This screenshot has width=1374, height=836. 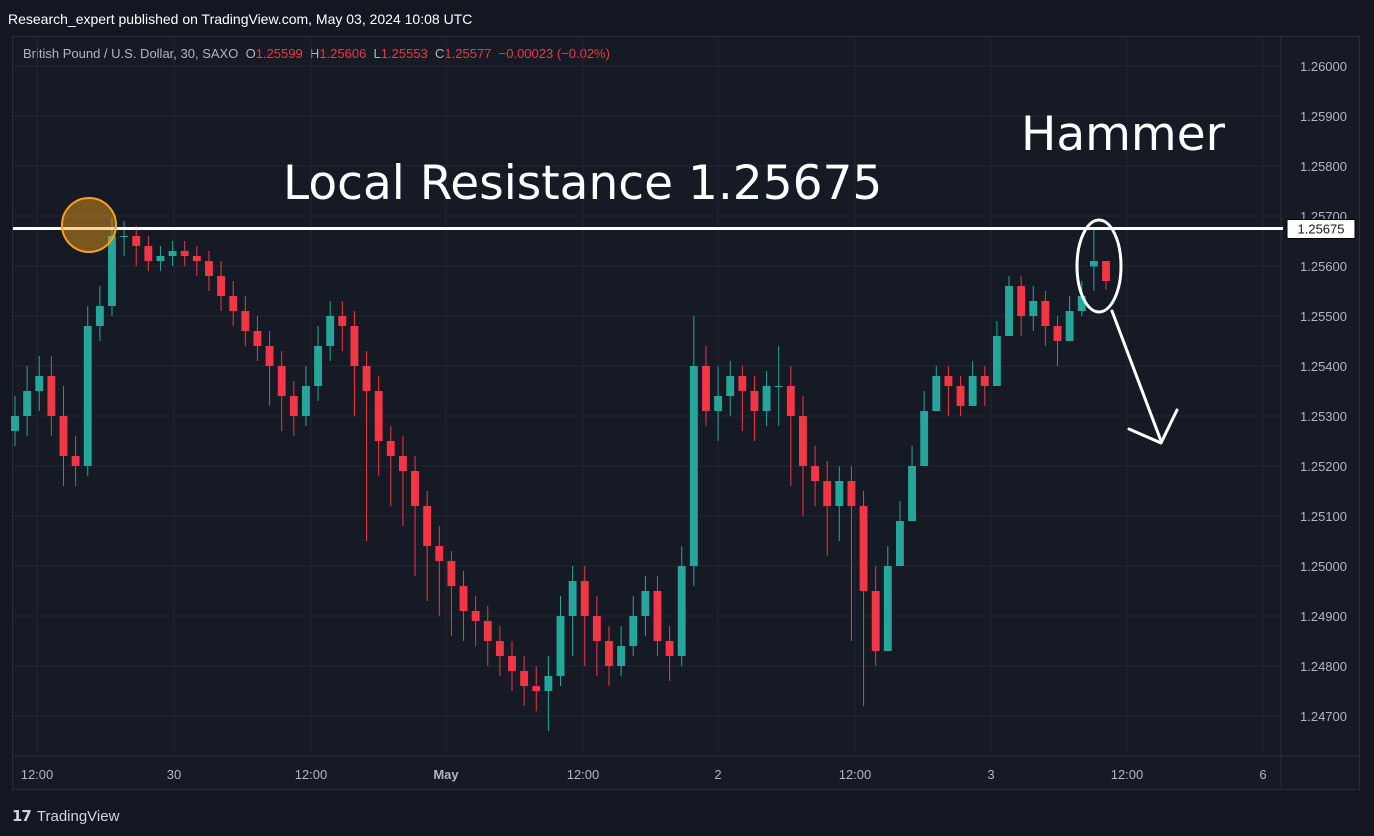 I want to click on x-tick-label: 6, so click(x=1262, y=774).